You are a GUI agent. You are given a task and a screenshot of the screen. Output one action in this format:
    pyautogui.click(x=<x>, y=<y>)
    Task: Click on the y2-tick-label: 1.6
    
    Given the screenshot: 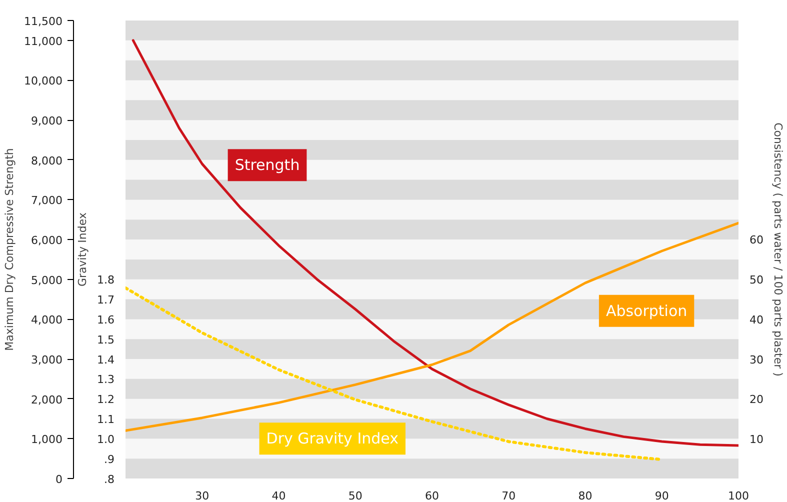 What is the action you would take?
    pyautogui.click(x=106, y=319)
    